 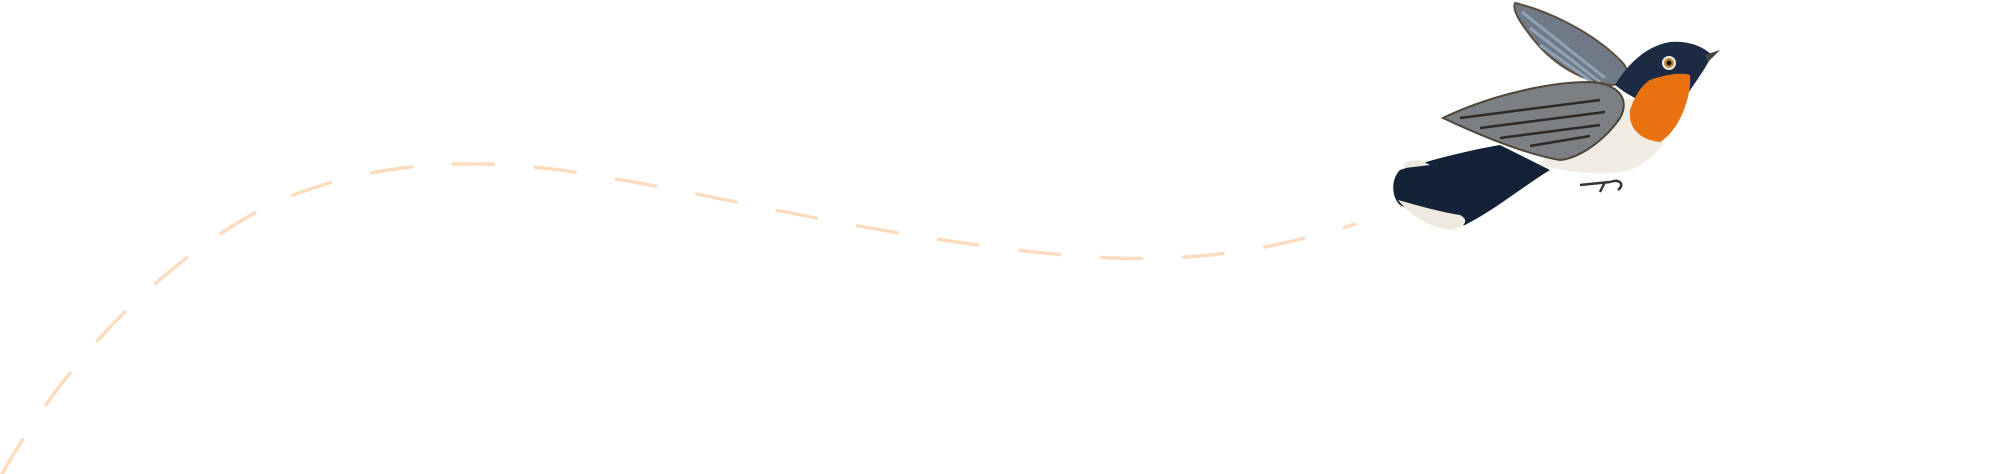 What do you see at coordinates (1660, 107) in the screenshot?
I see `bird-throat` at bounding box center [1660, 107].